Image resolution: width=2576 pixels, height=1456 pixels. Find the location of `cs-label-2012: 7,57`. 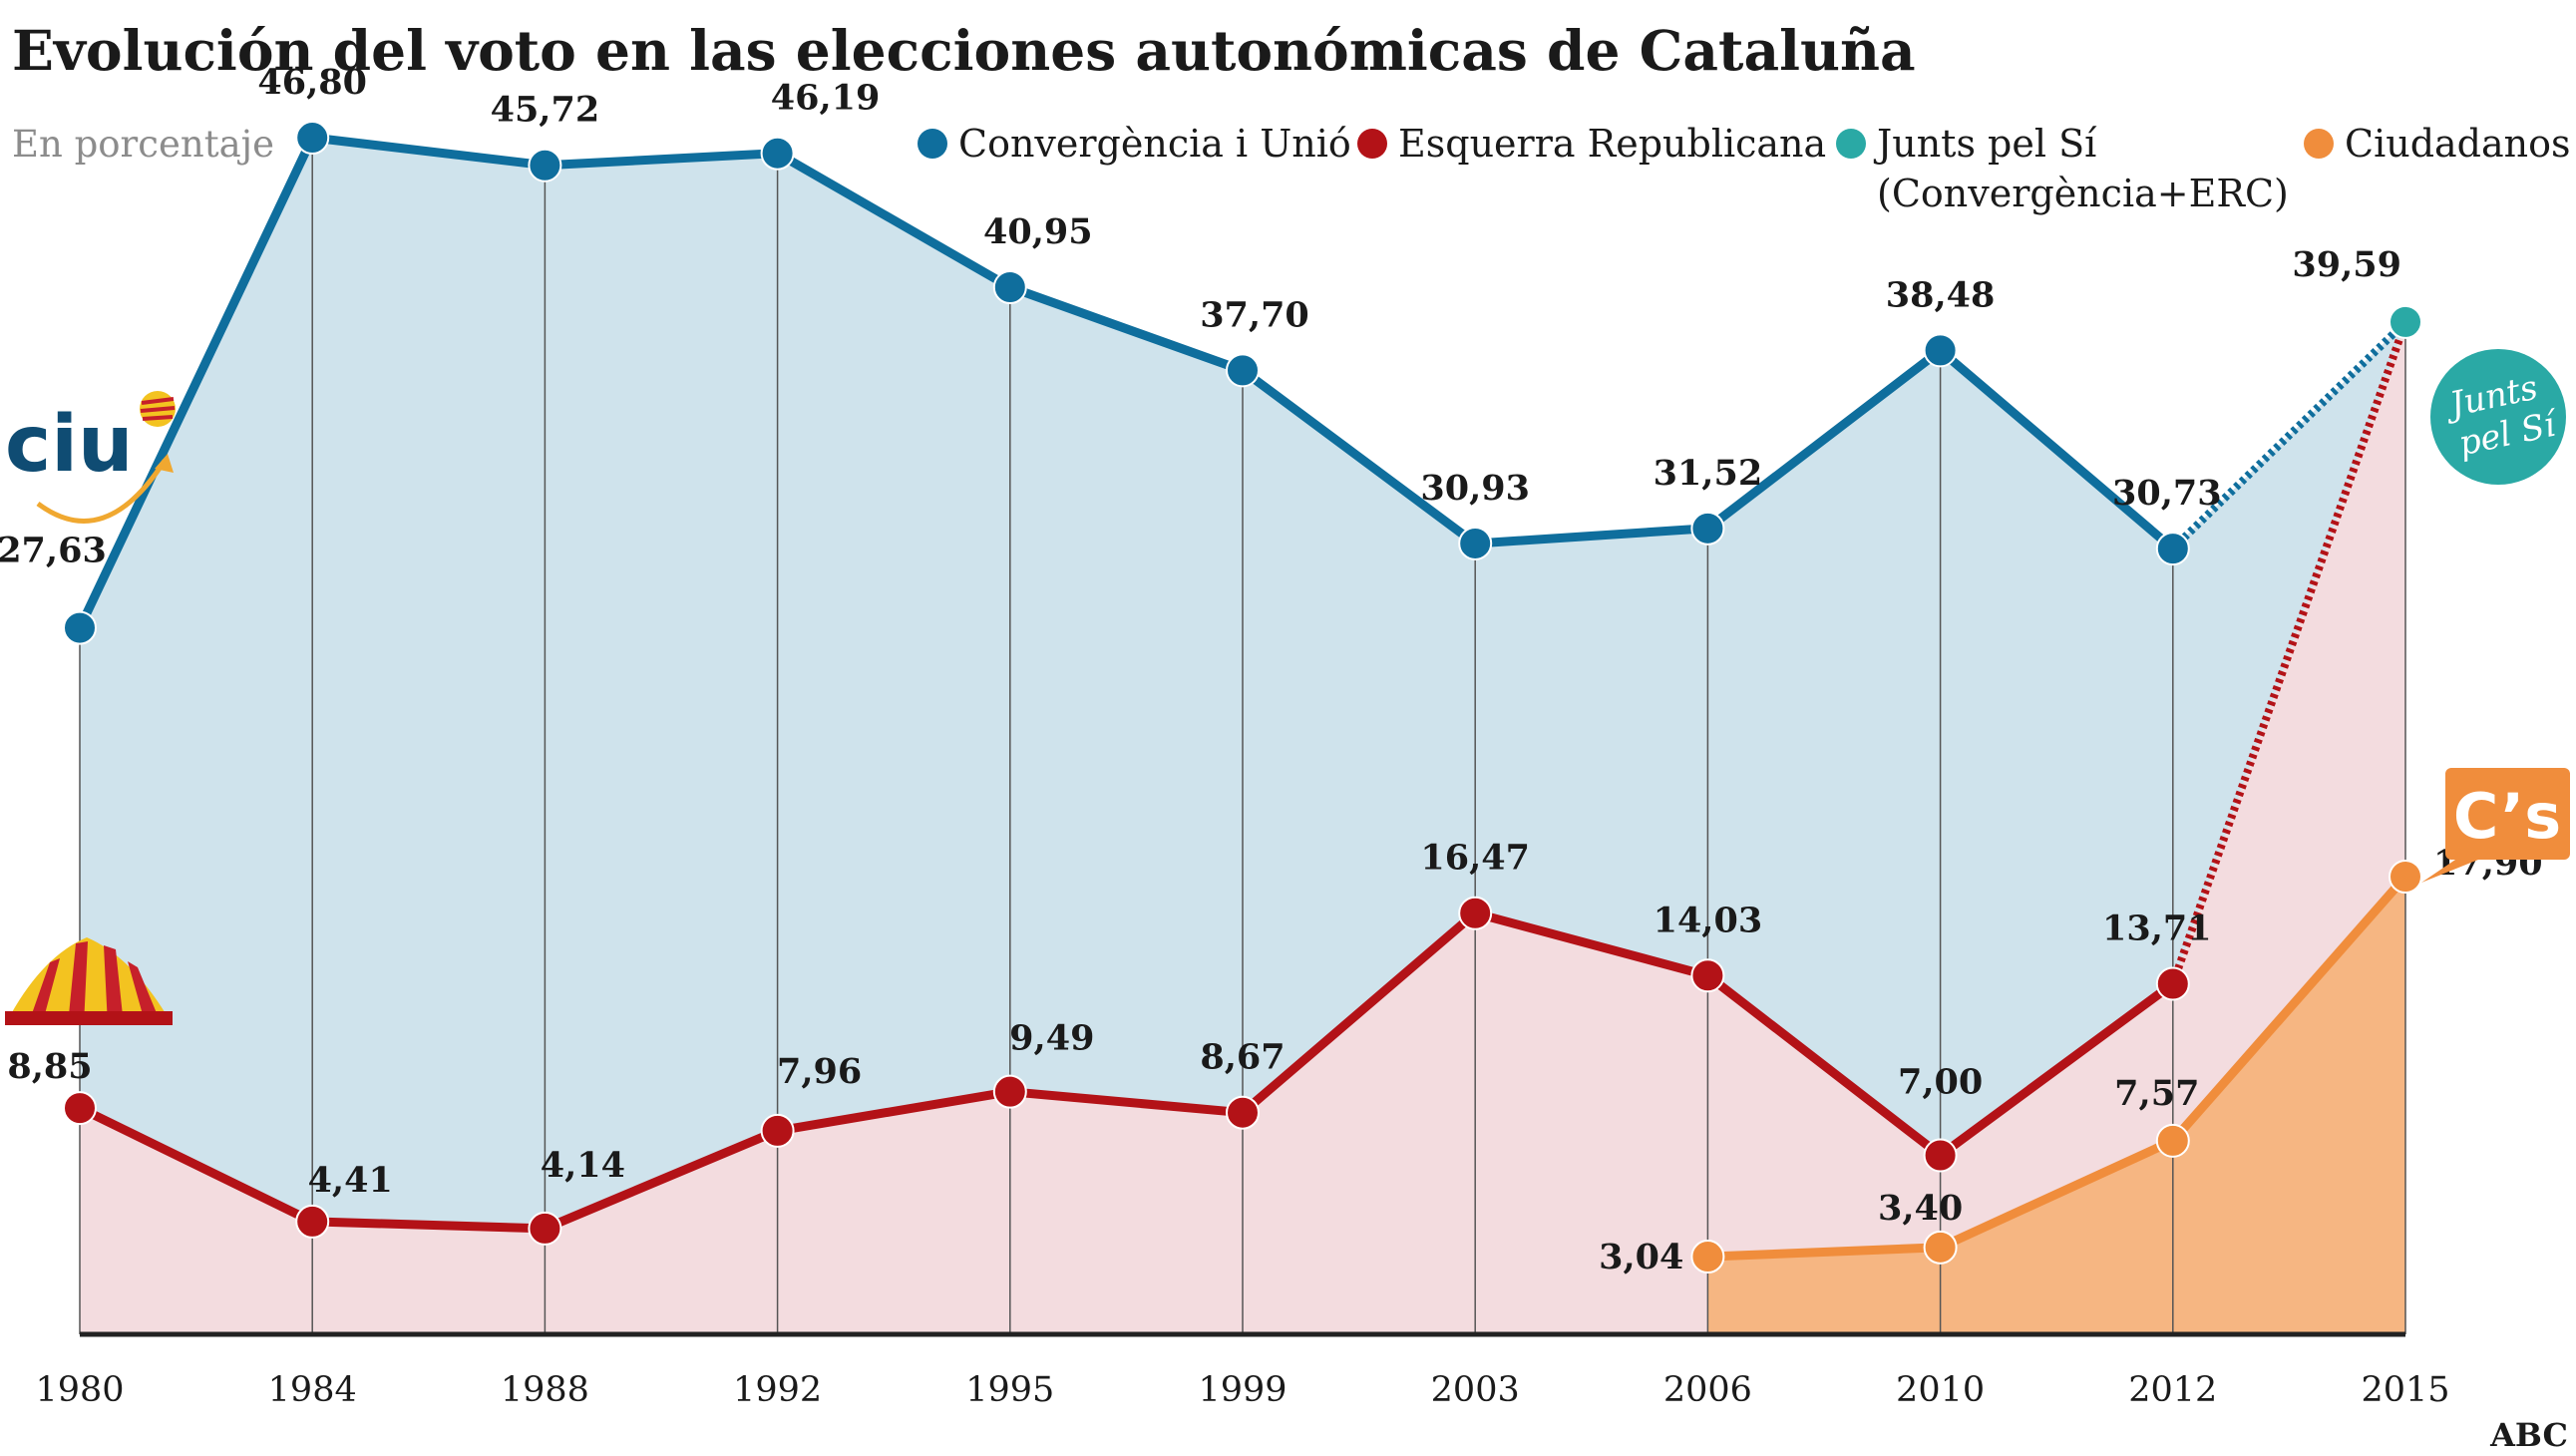

cs-label-2012: 7,57 is located at coordinates (2156, 1093).